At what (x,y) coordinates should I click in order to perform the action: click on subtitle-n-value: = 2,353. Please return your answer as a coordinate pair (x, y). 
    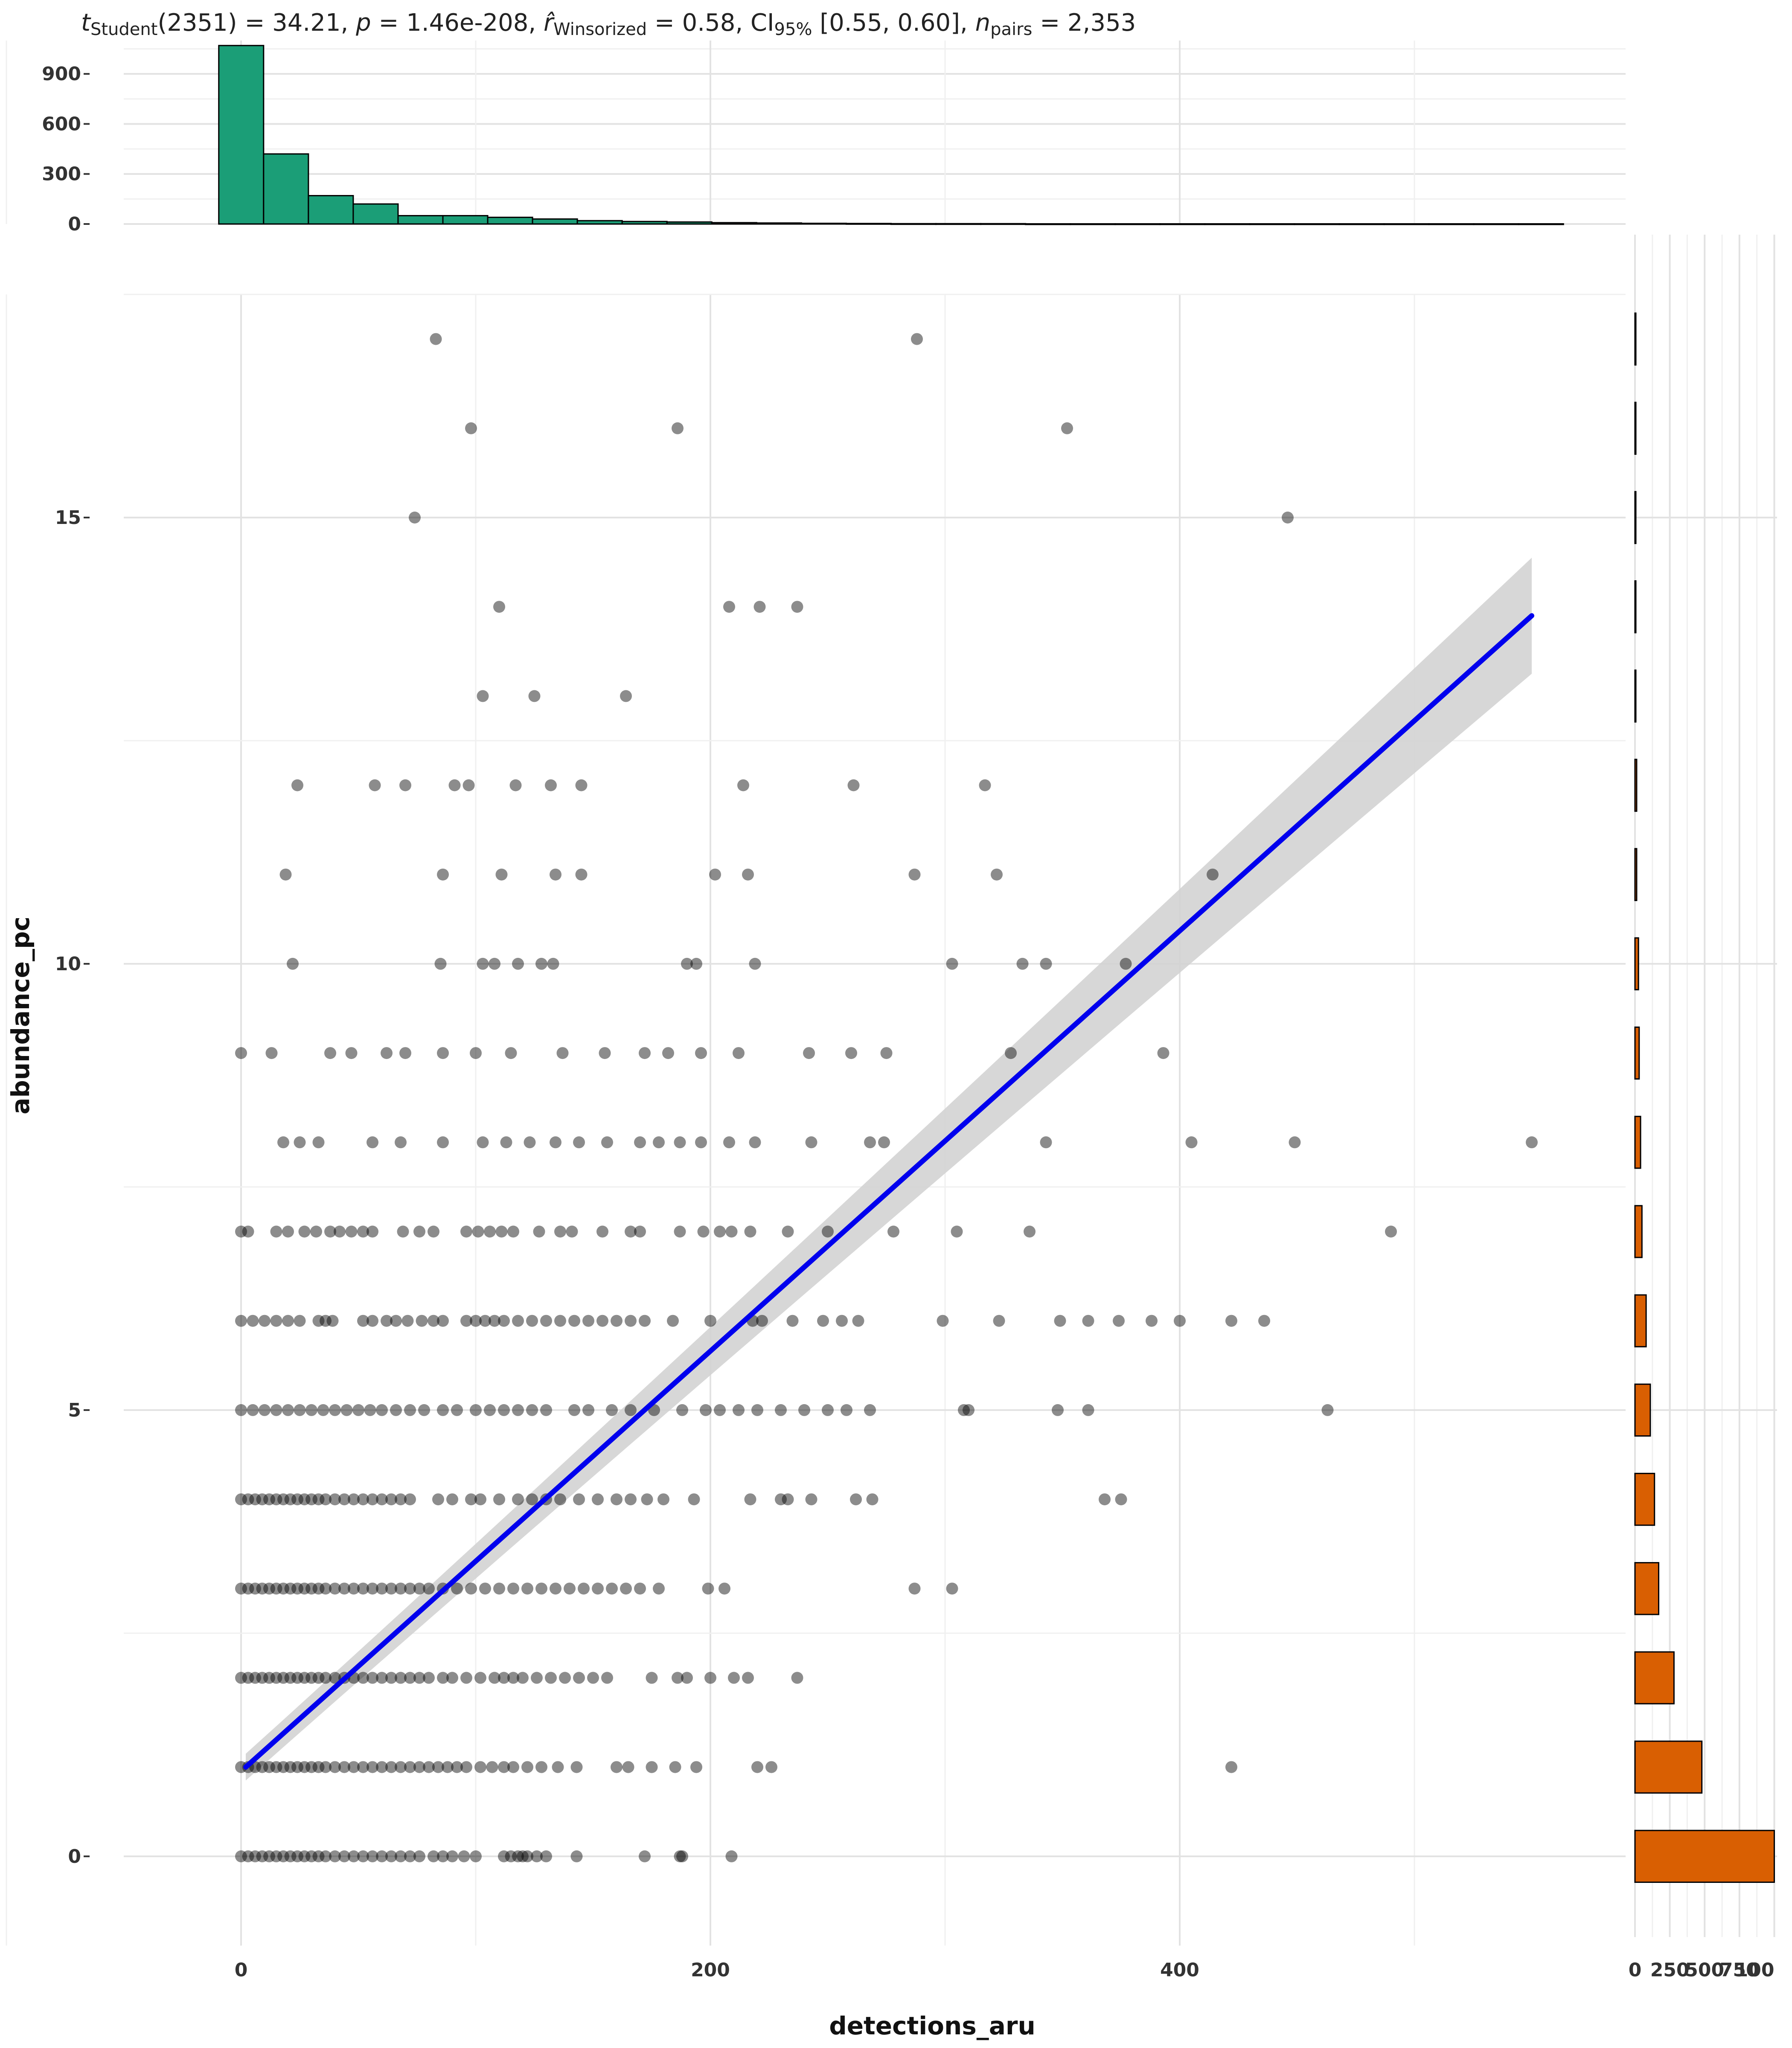
    Looking at the image, I should click on (1088, 23).